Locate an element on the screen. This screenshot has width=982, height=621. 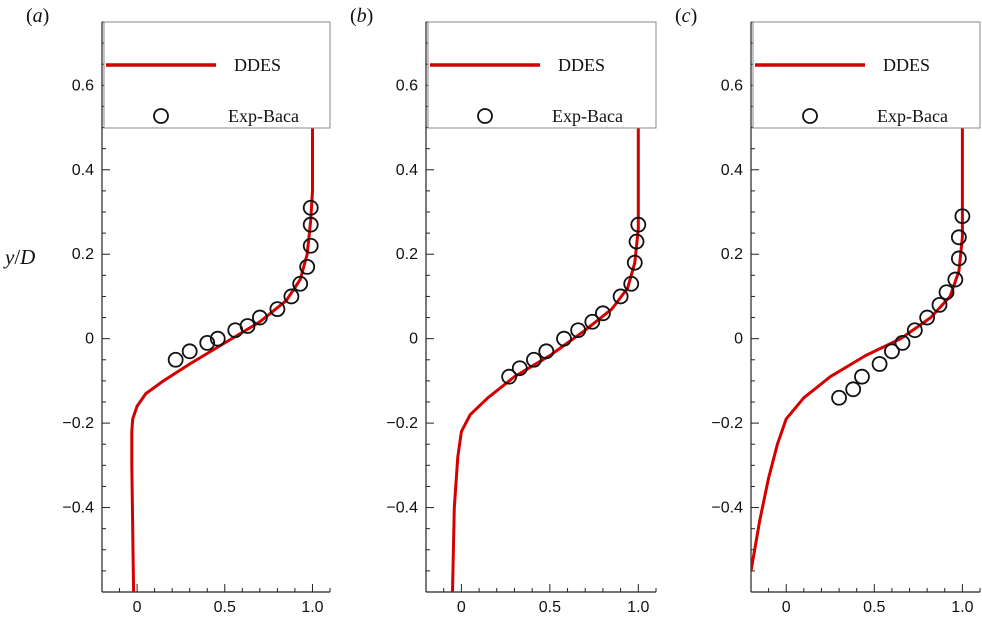
panel-label-part: c is located at coordinates (686, 16).